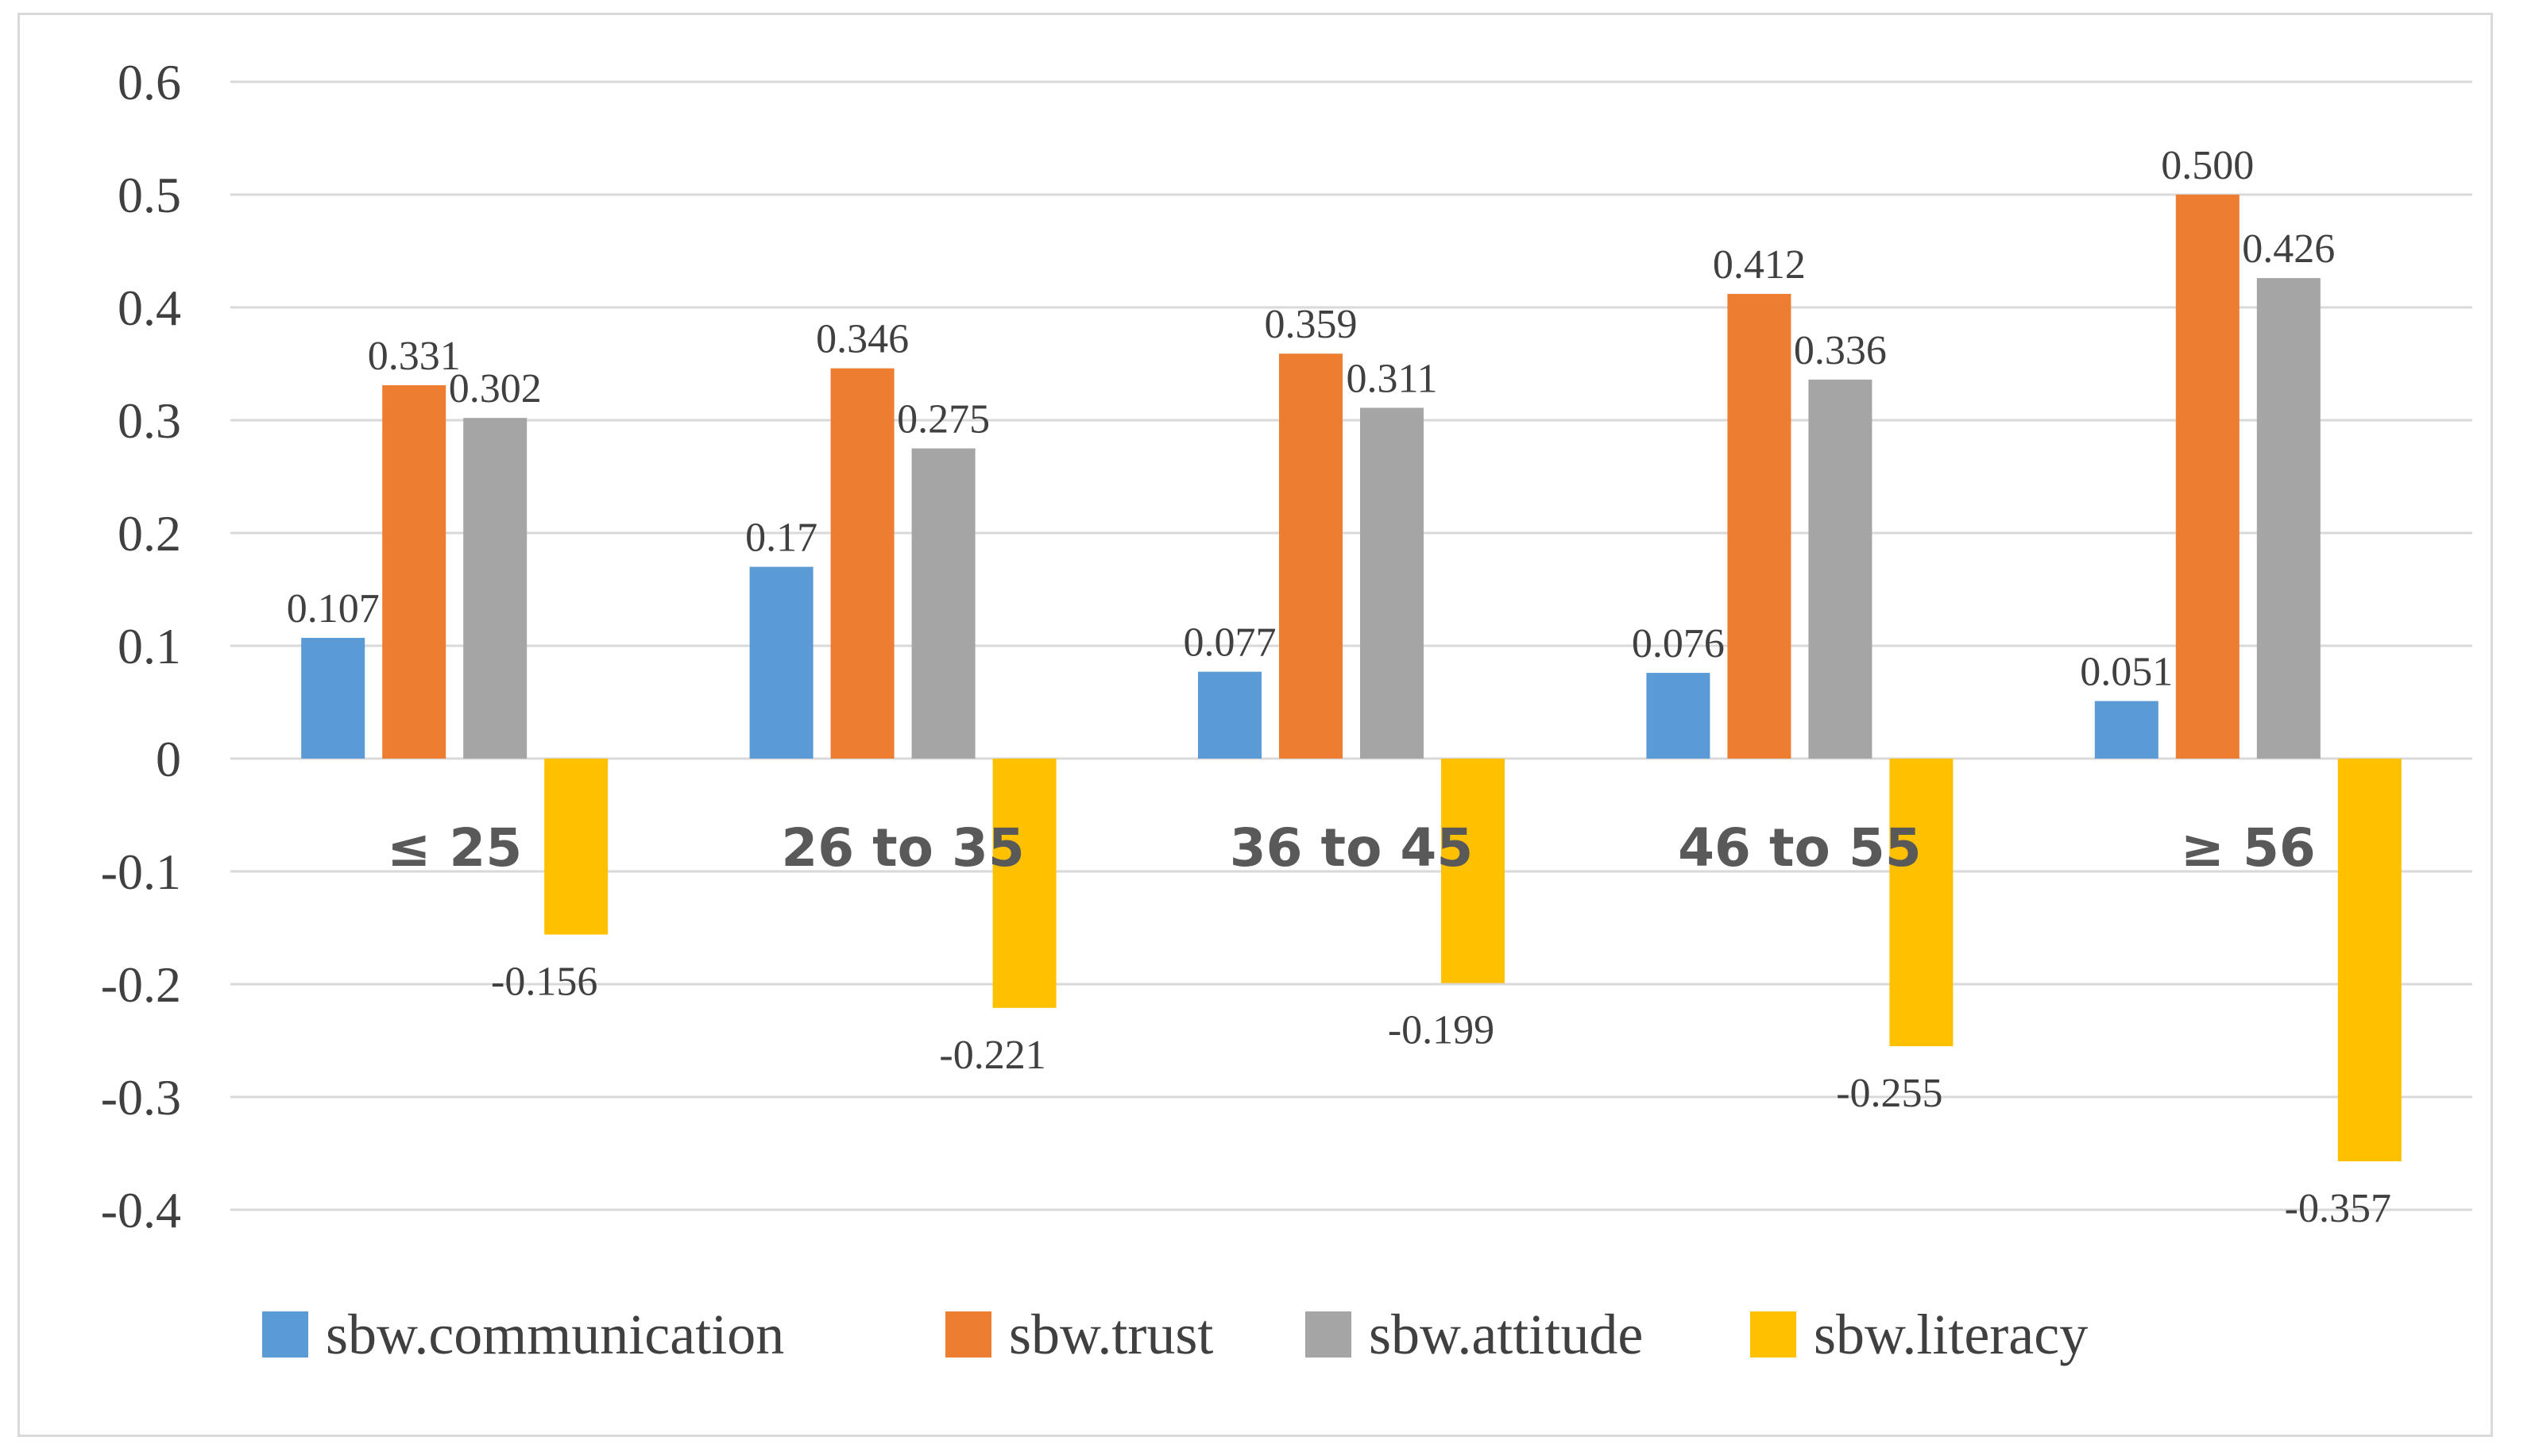 This screenshot has height=1456, width=2543. What do you see at coordinates (141, 1210) in the screenshot?
I see `y-tick-label: -0.4` at bounding box center [141, 1210].